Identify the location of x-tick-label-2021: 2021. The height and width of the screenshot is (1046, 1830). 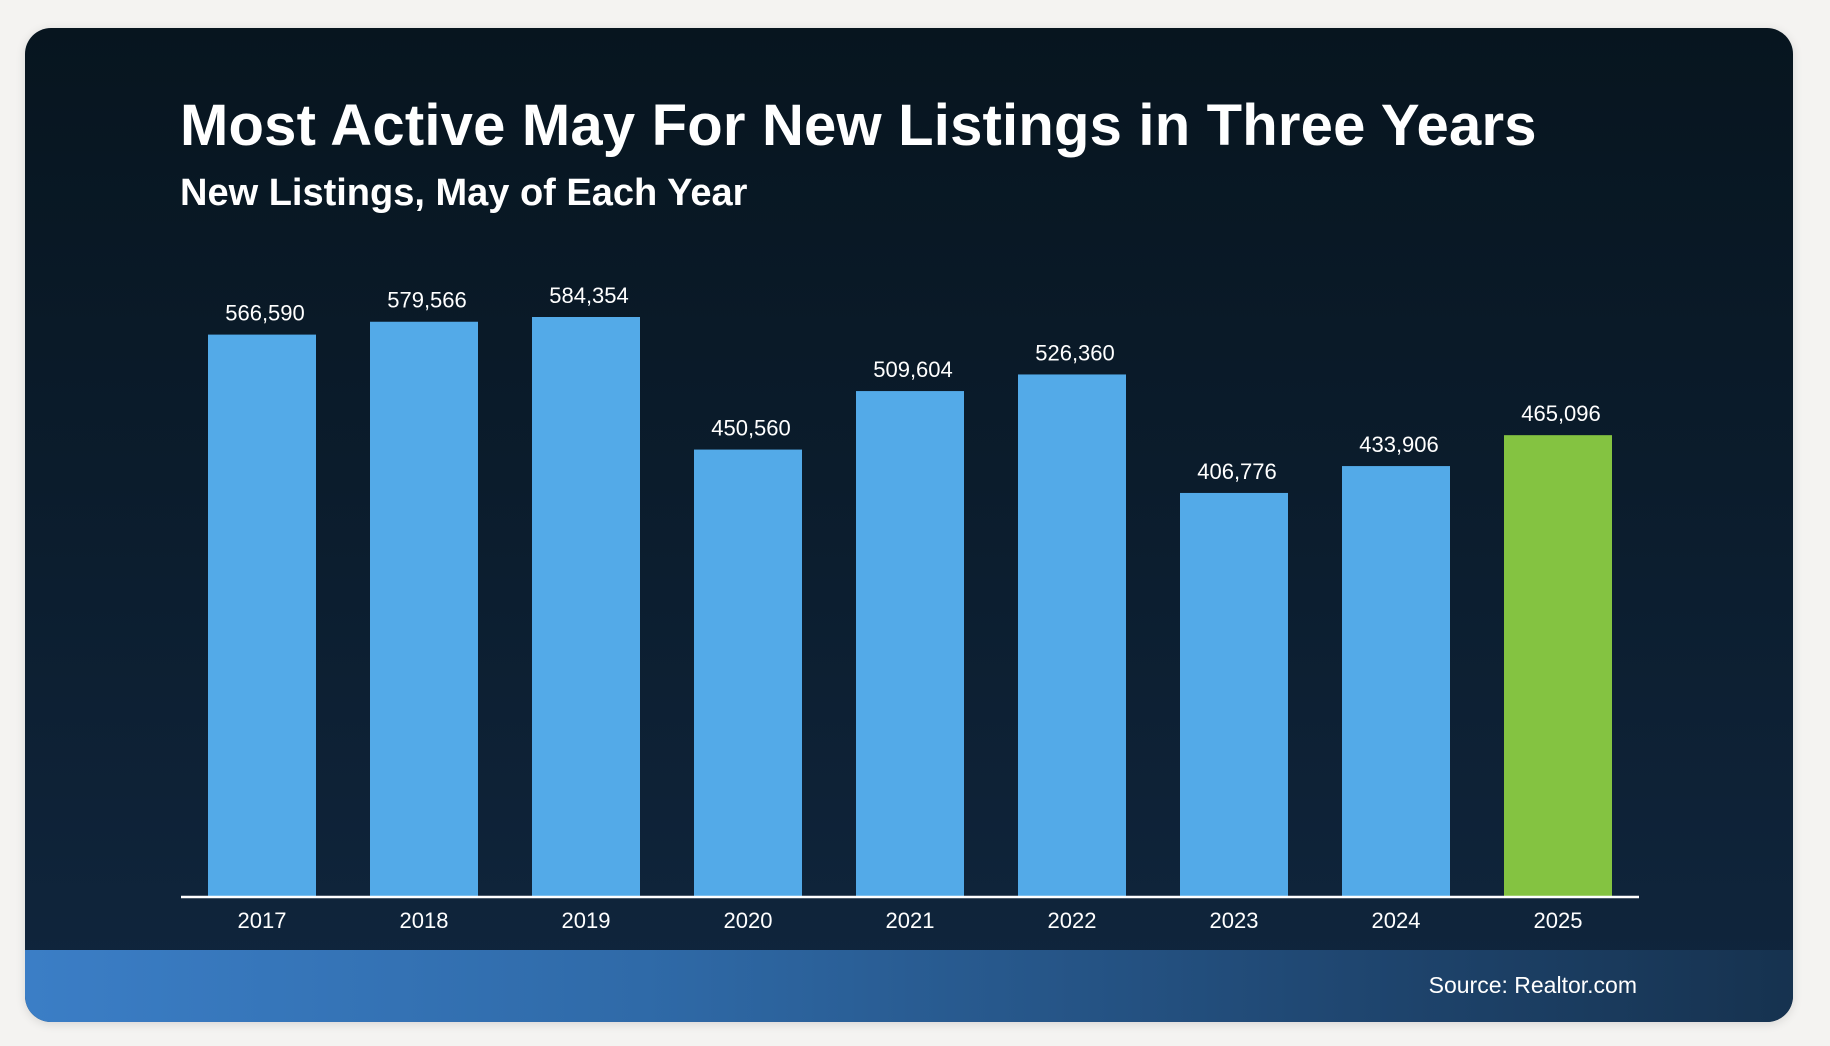
(910, 920).